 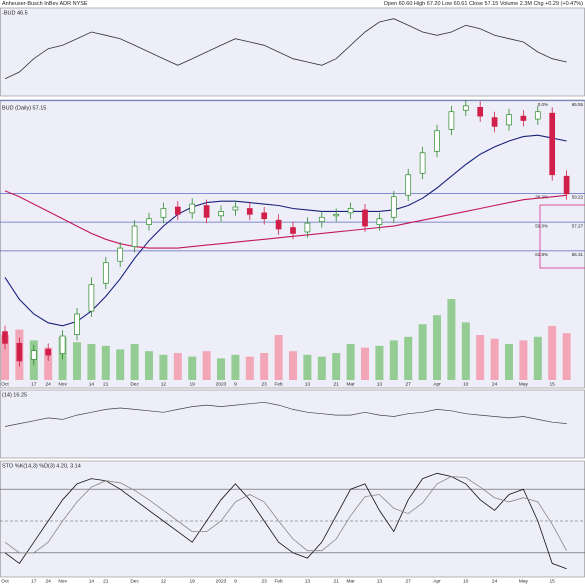 What do you see at coordinates (350, 581) in the screenshot?
I see `x-tick-label: Mar` at bounding box center [350, 581].